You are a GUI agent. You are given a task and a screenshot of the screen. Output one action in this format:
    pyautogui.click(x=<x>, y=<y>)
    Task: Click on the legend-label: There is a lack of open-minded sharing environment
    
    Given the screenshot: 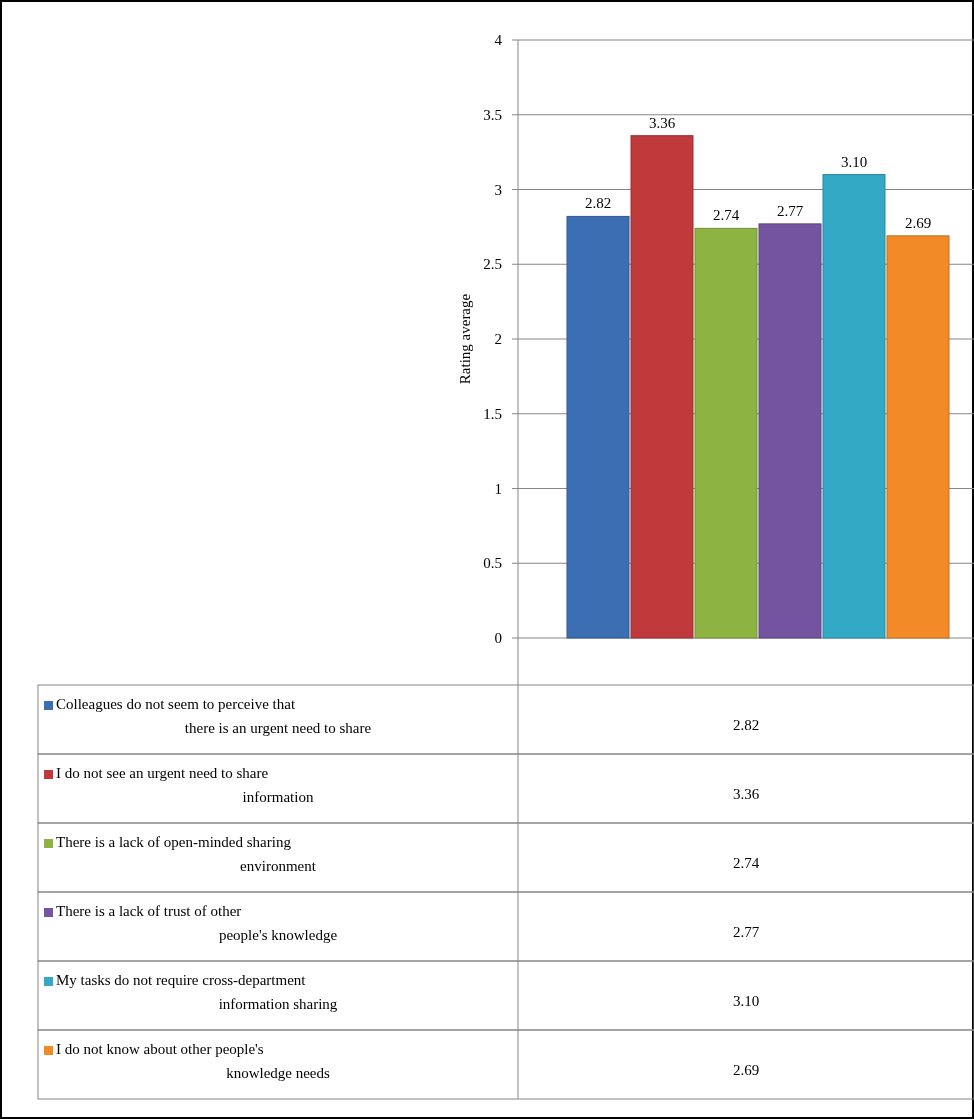 What is the action you would take?
    pyautogui.click(x=186, y=854)
    